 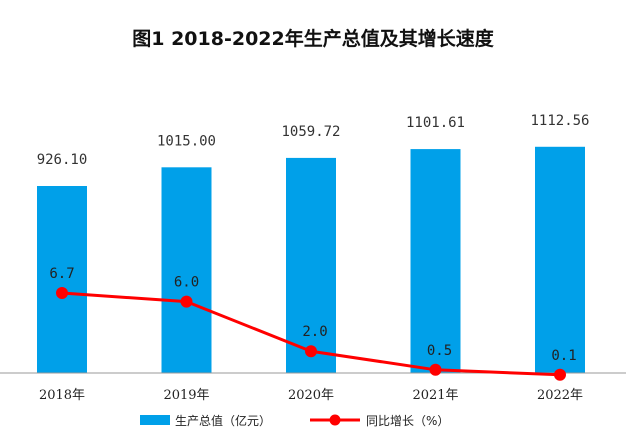 What do you see at coordinates (62, 292) in the screenshot?
I see `growth-point-2018年` at bounding box center [62, 292].